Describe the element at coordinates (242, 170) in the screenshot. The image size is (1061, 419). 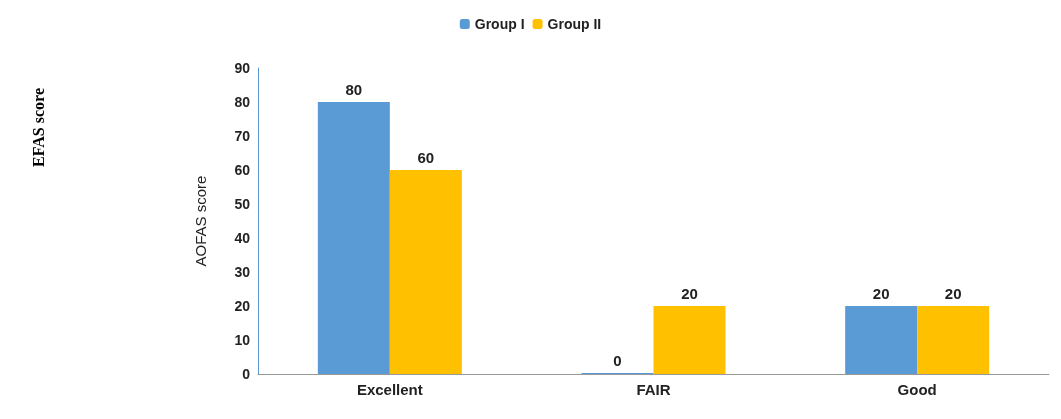
I see `y-tick-label: 60` at that location.